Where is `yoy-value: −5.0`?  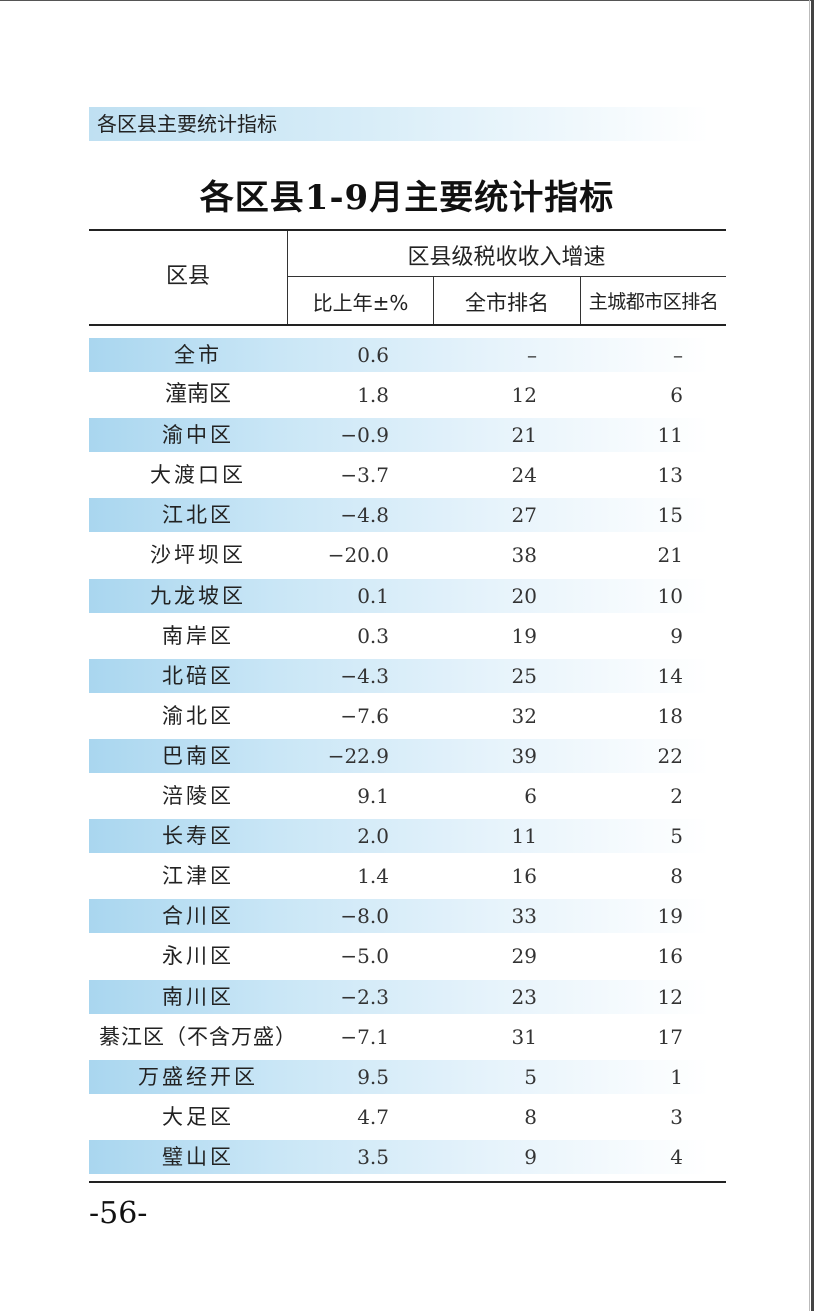
yoy-value: −5.0 is located at coordinates (364, 956).